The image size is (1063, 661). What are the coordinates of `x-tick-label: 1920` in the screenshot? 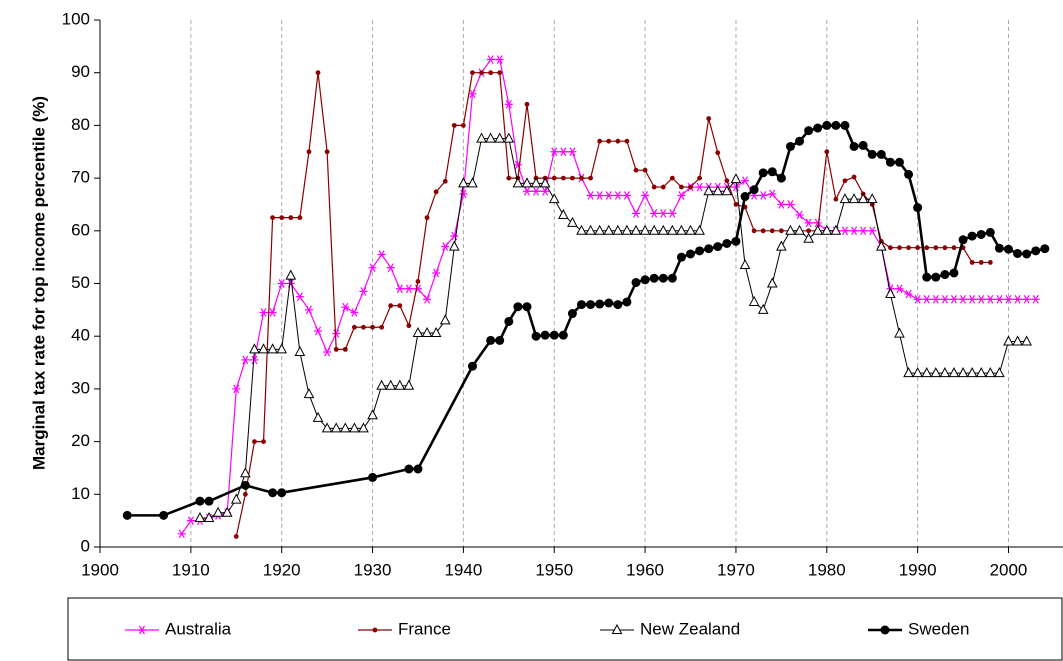 It's located at (282, 569).